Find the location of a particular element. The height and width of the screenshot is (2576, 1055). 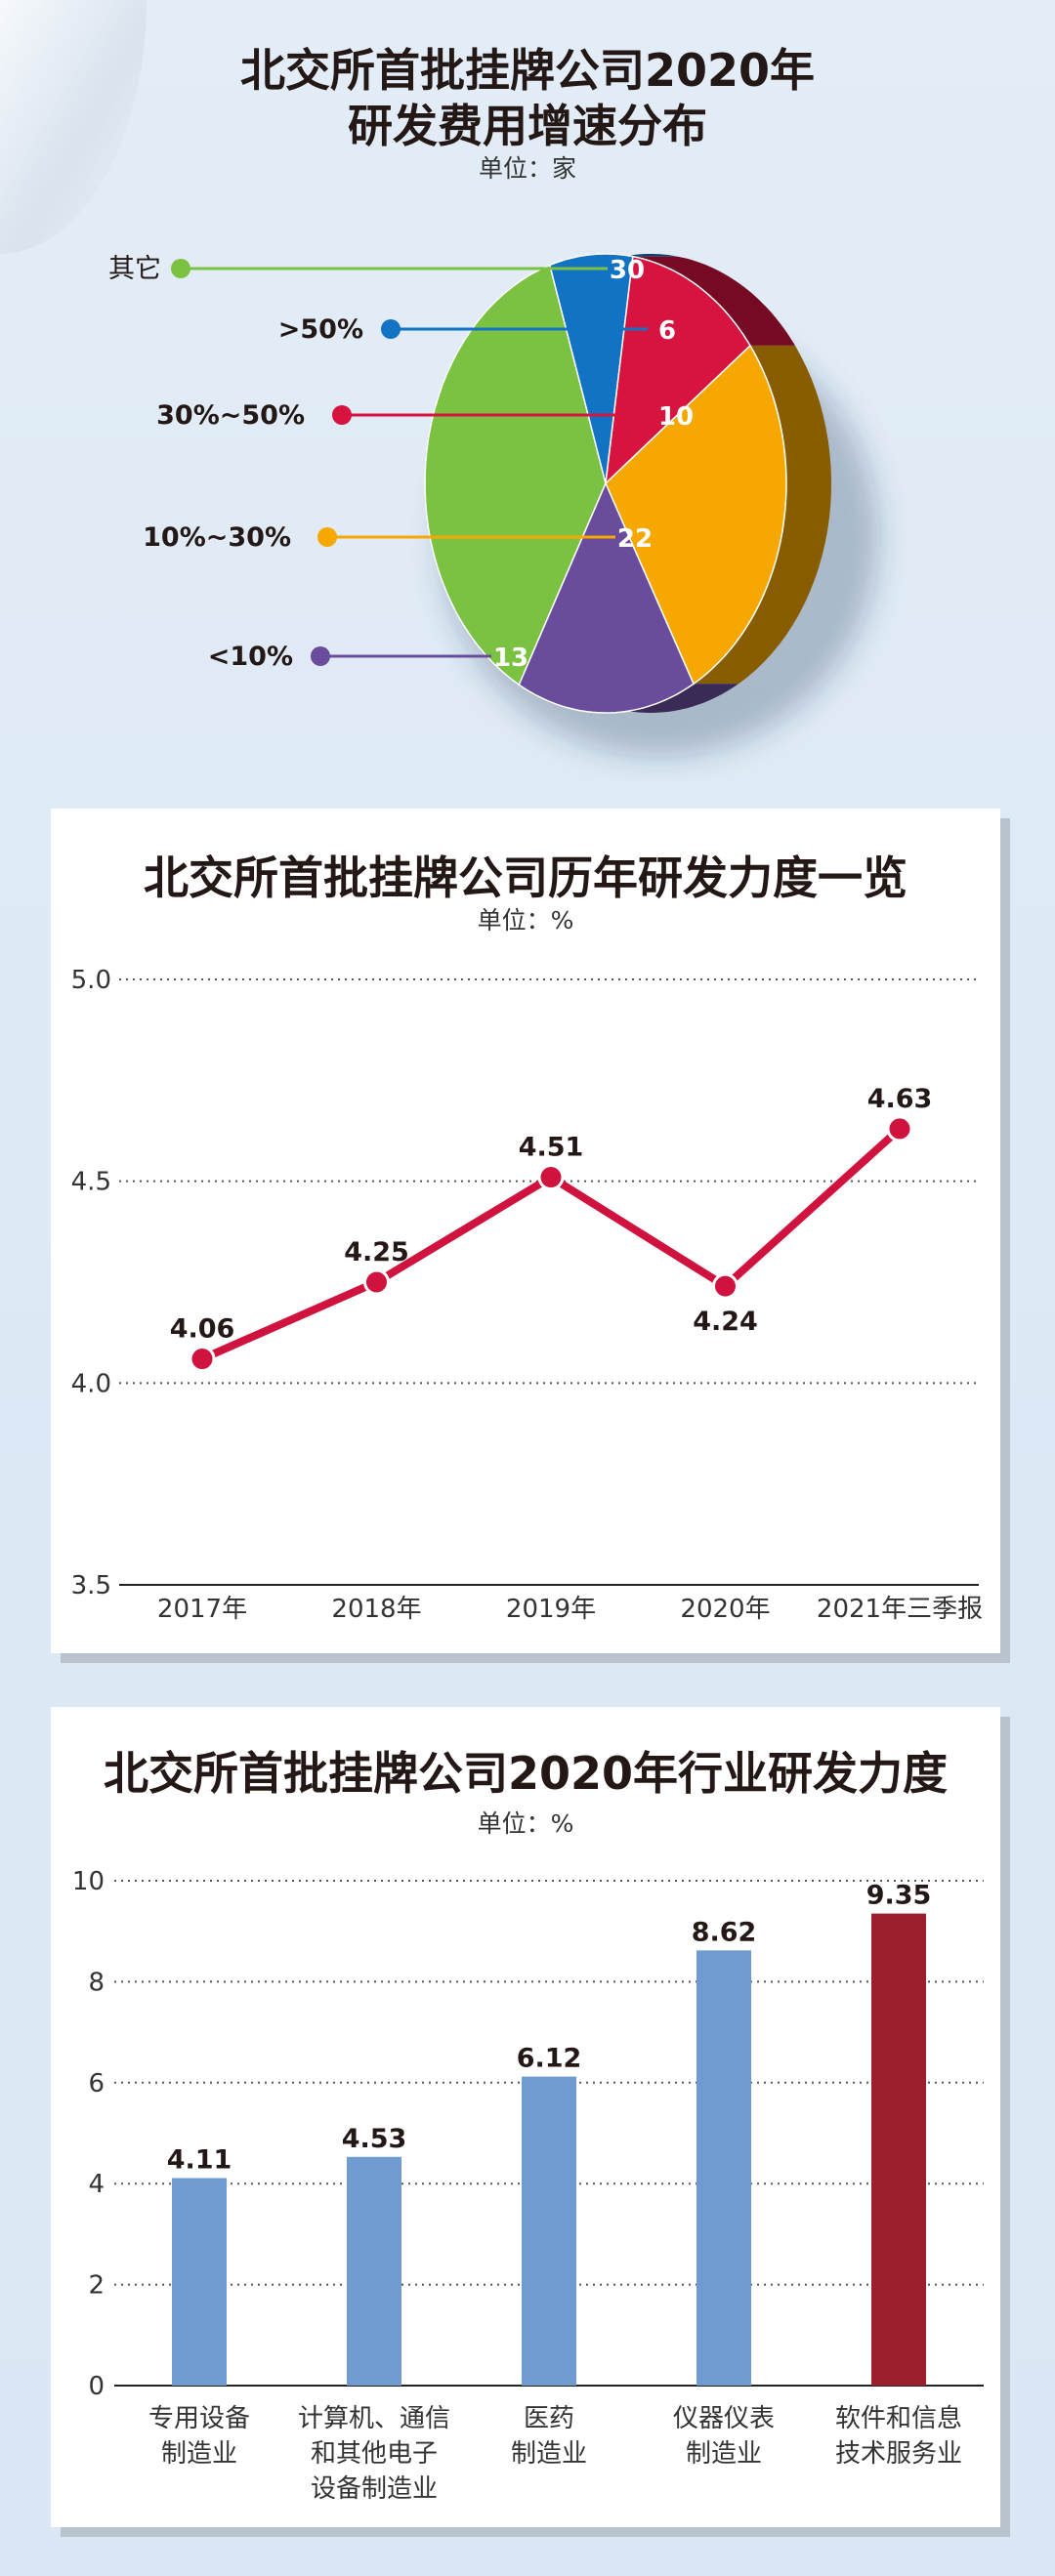

pie-slice-value: 10 is located at coordinates (676, 417).